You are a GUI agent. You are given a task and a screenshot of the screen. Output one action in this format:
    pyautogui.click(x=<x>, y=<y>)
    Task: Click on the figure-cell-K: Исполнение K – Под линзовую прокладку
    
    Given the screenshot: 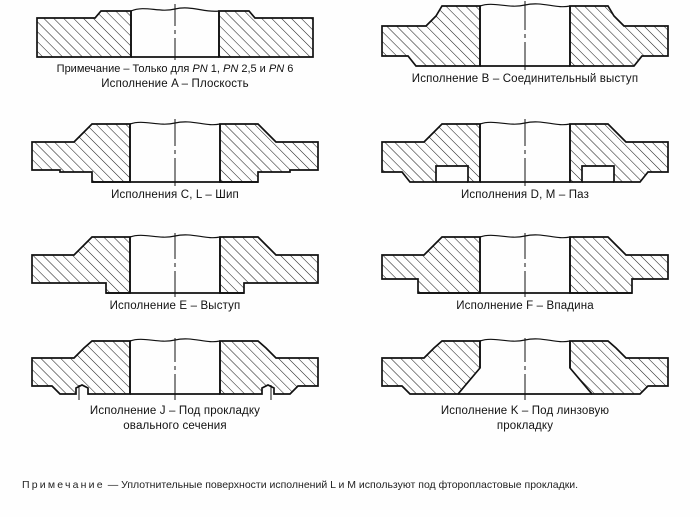 What is the action you would take?
    pyautogui.click(x=525, y=398)
    